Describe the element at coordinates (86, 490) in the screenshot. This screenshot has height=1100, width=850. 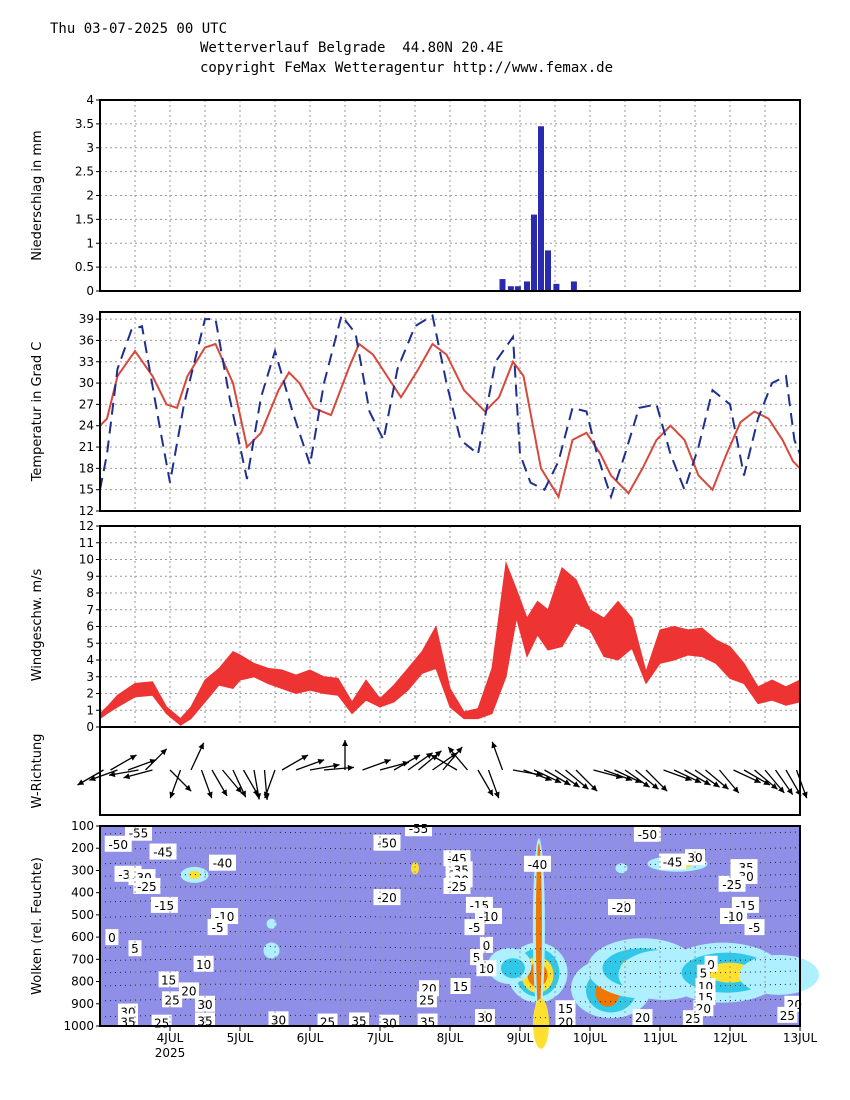
I see `temp-y-tick-label: 15` at that location.